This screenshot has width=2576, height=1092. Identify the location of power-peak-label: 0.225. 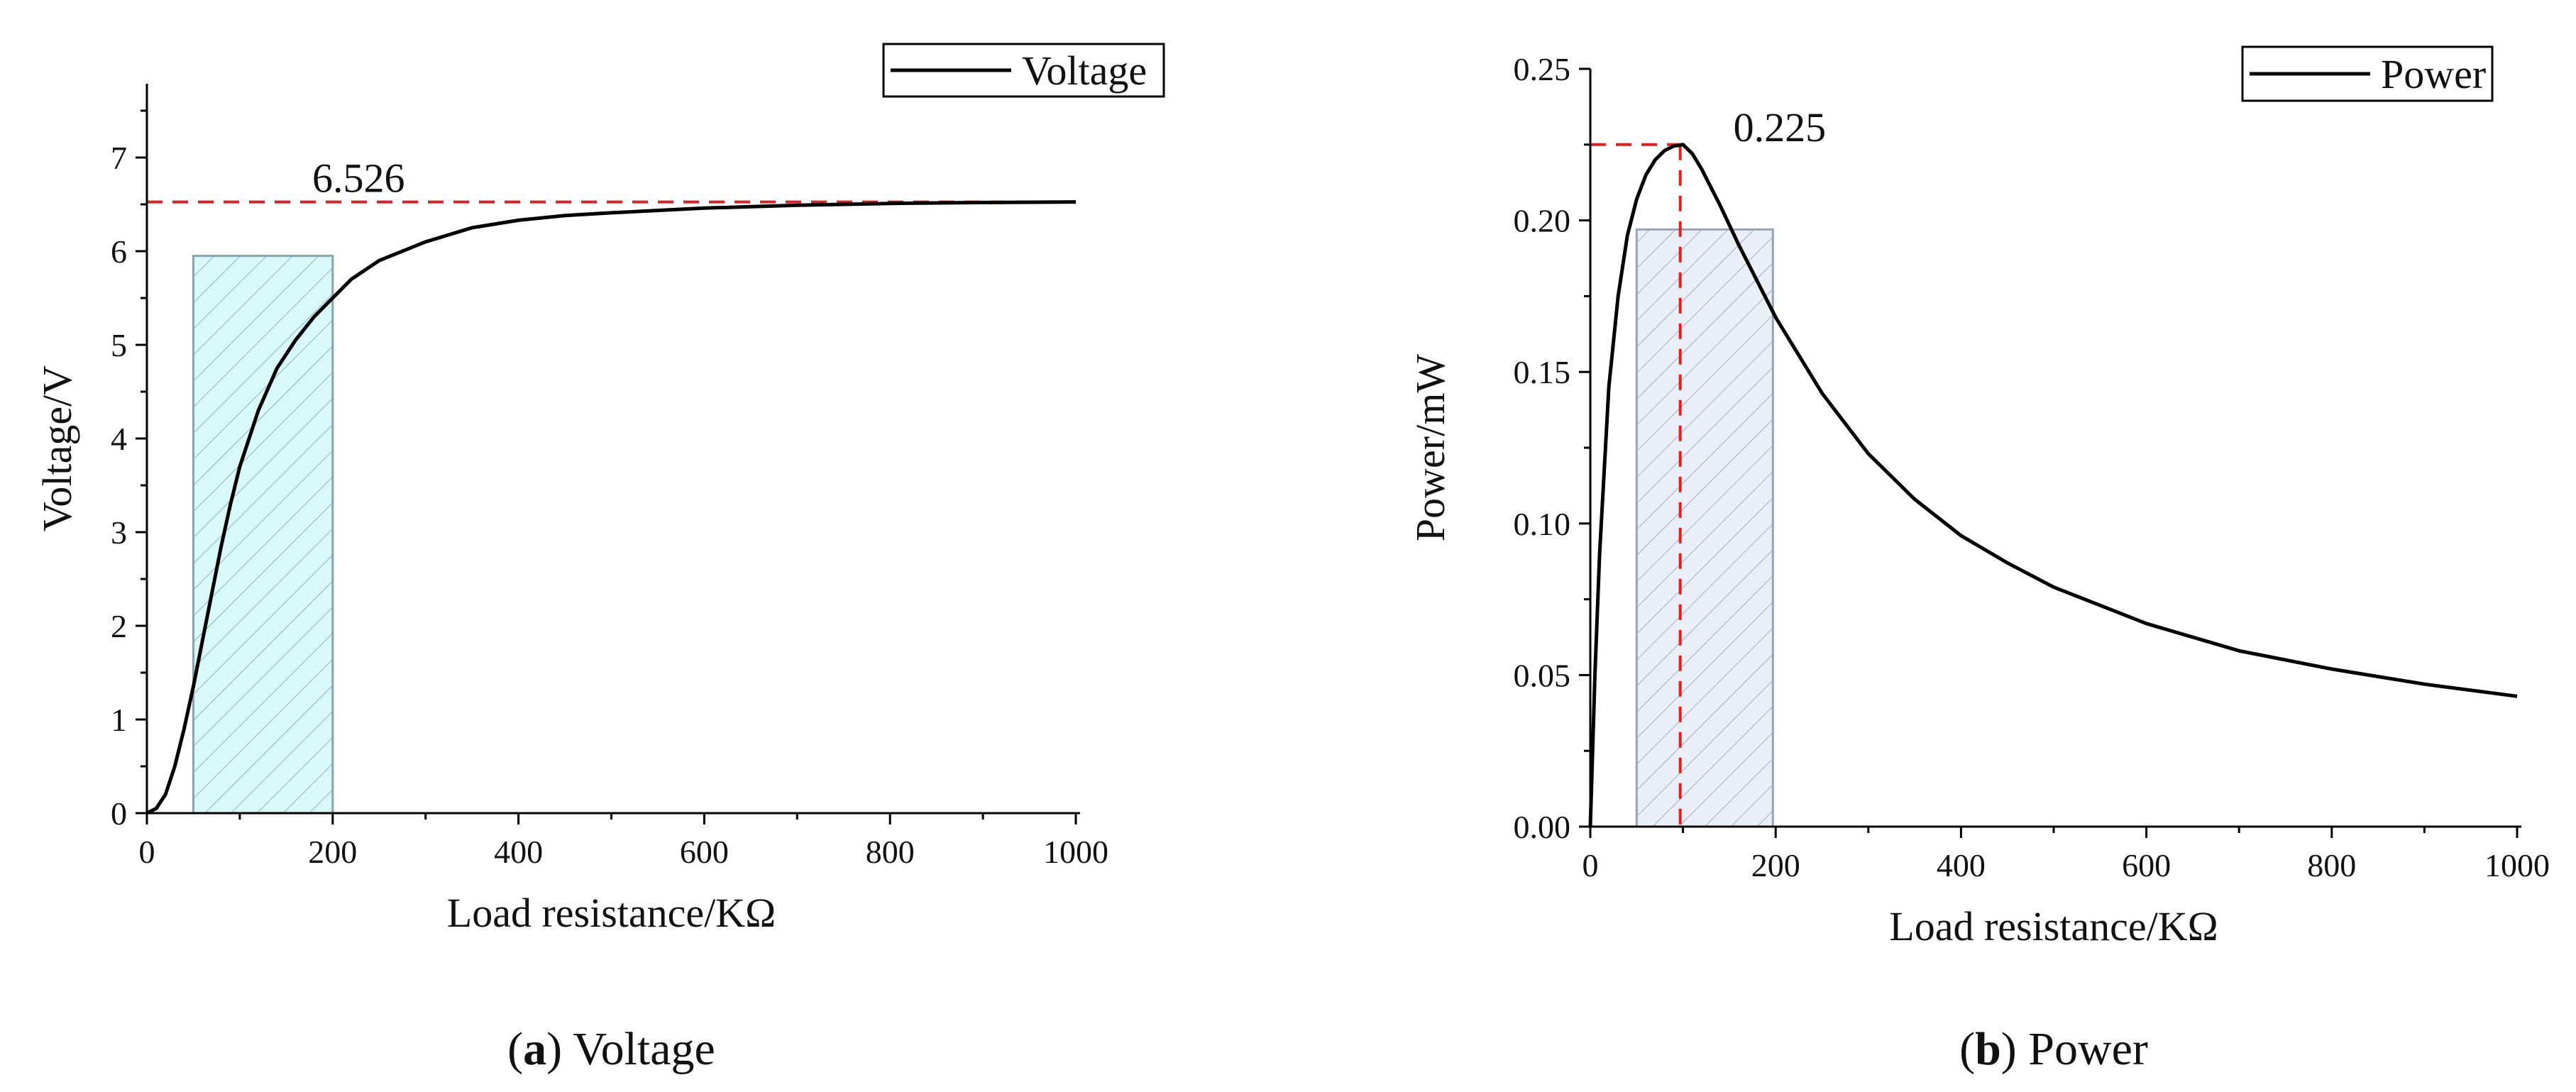
(1780, 127).